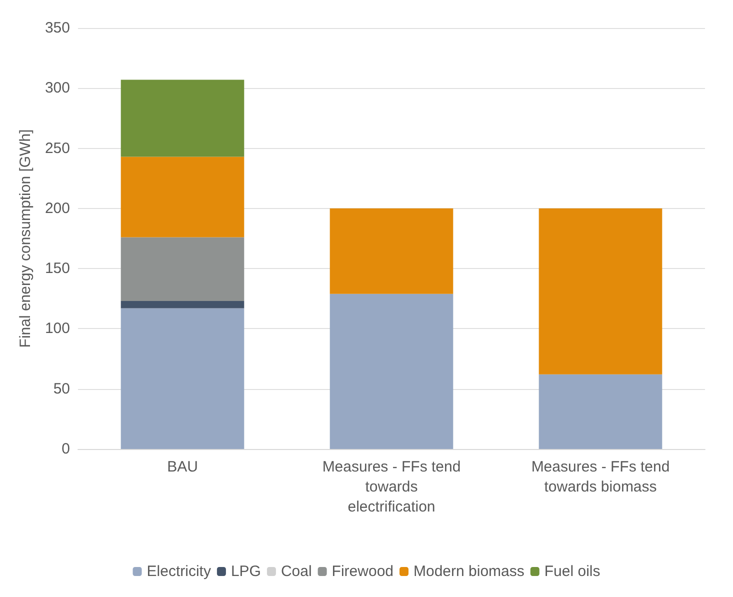 The image size is (733, 597). Describe the element at coordinates (391, 487) in the screenshot. I see `x-tick-label: Measures - FFs tend towards electrification` at that location.